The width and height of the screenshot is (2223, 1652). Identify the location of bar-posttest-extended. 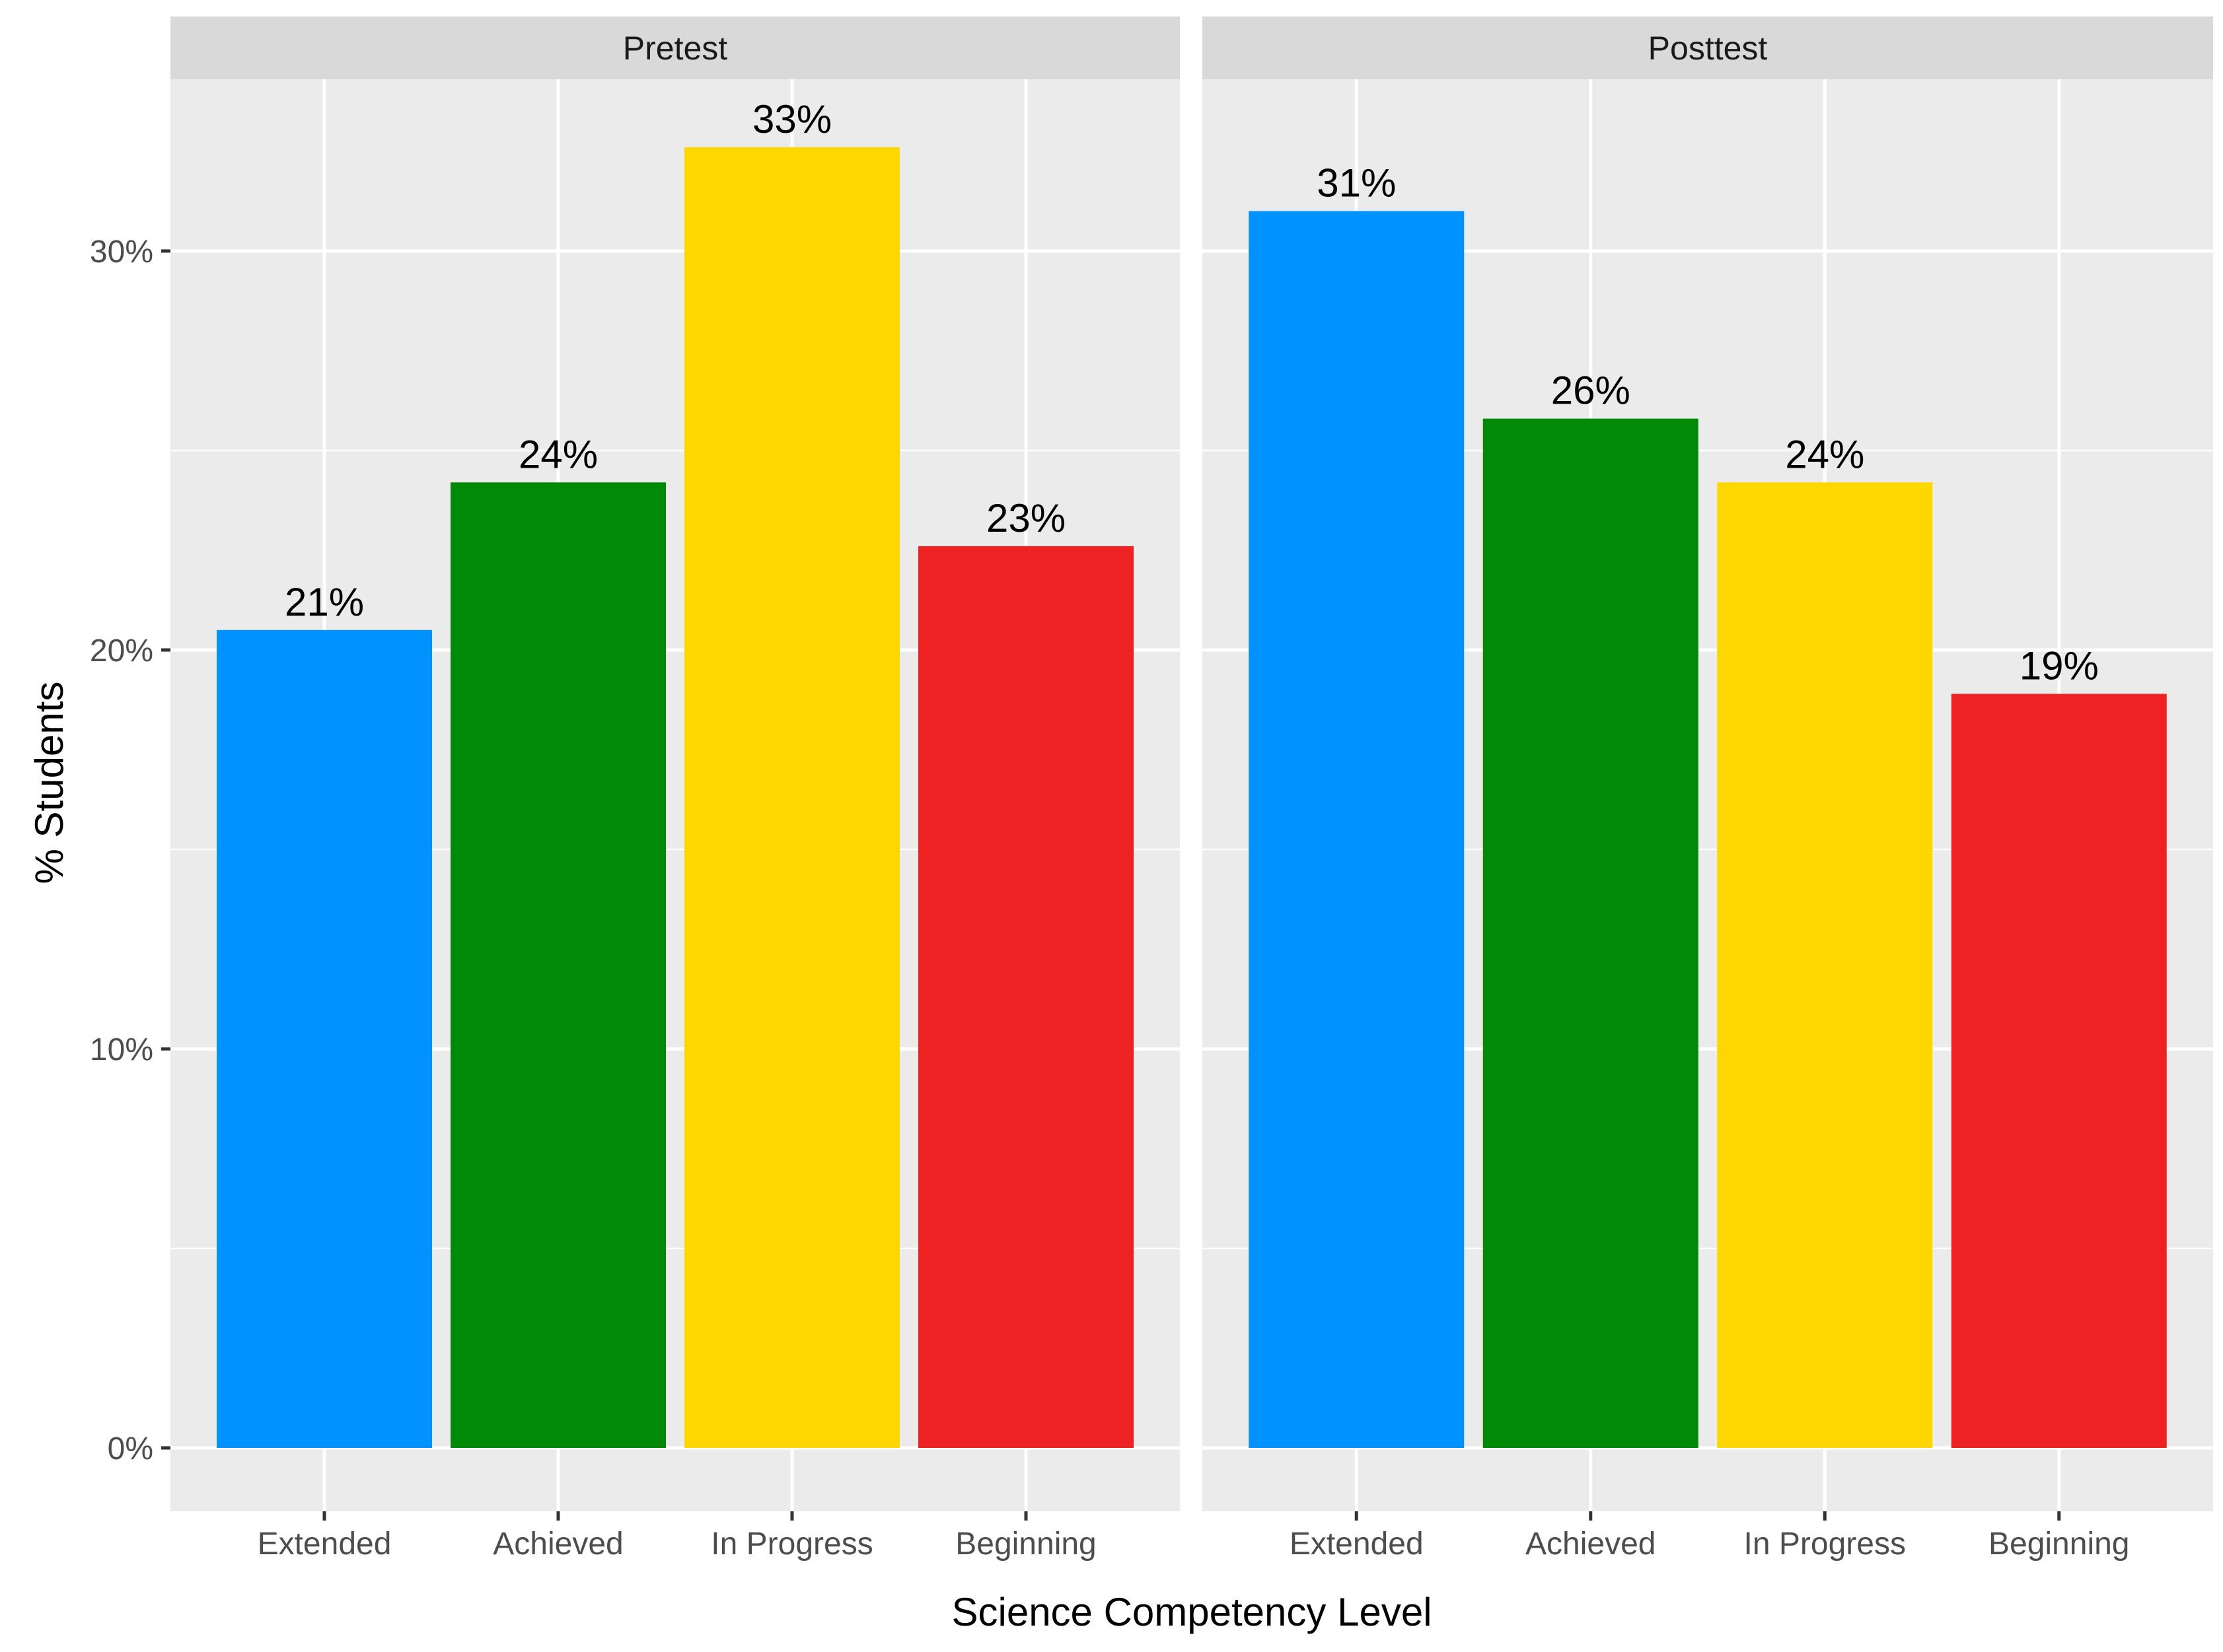
(1357, 830).